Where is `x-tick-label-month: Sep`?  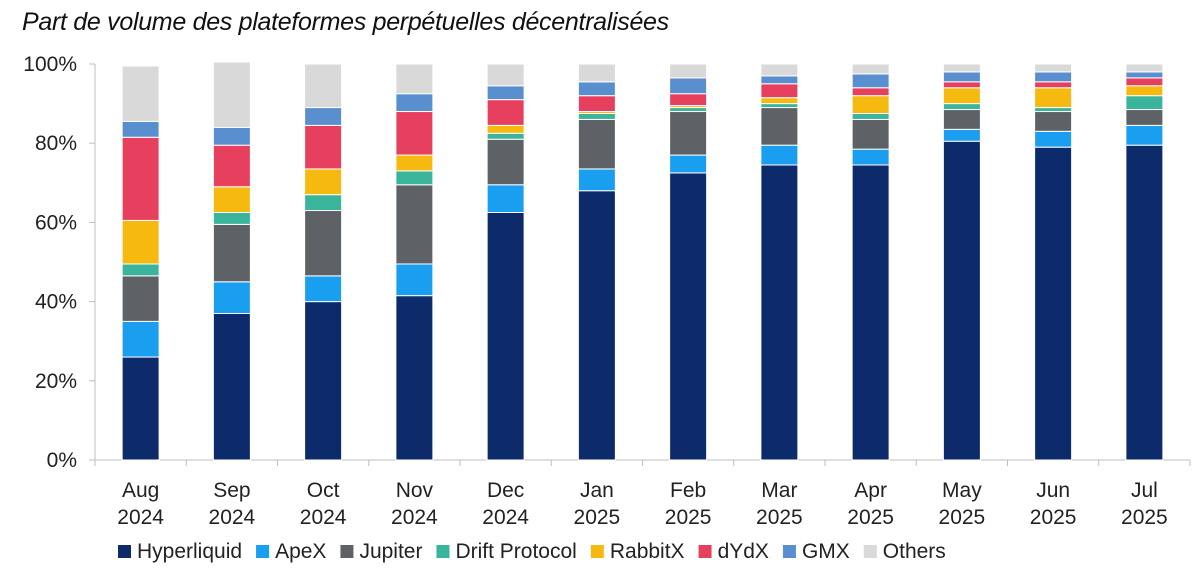
x-tick-label-month: Sep is located at coordinates (231, 490).